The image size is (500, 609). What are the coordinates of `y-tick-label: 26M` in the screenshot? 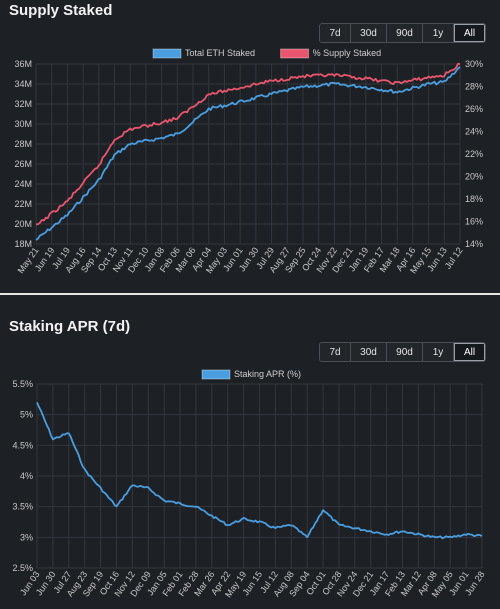 It's located at (23, 164).